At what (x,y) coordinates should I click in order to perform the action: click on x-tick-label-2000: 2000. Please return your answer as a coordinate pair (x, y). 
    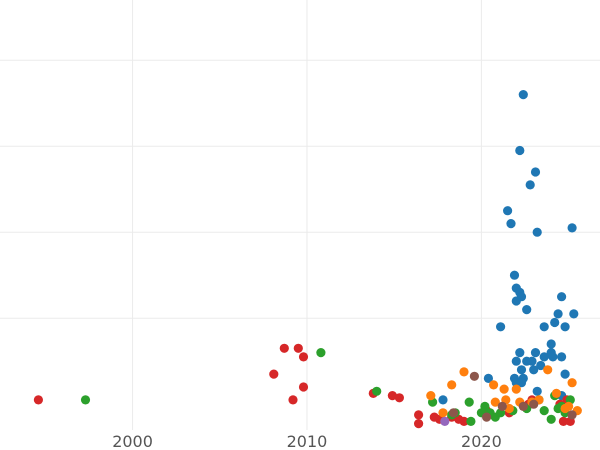
    Looking at the image, I should click on (132, 441).